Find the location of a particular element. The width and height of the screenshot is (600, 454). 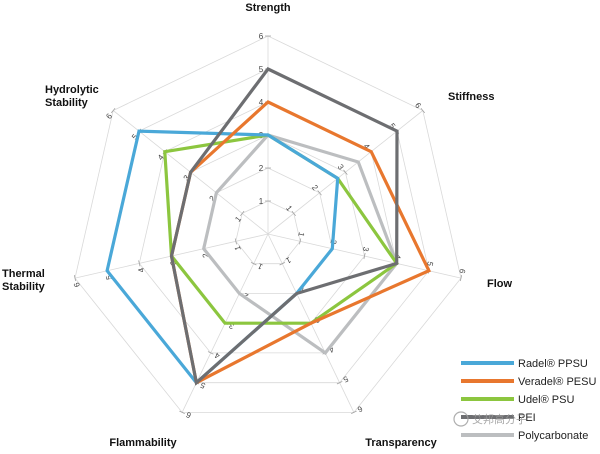

watermark: 艾邦高分子 is located at coordinates (490, 419).